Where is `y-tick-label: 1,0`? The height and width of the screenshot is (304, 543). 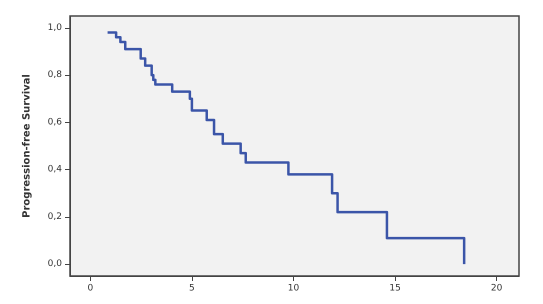
y-tick-label: 1,0 is located at coordinates (55, 27).